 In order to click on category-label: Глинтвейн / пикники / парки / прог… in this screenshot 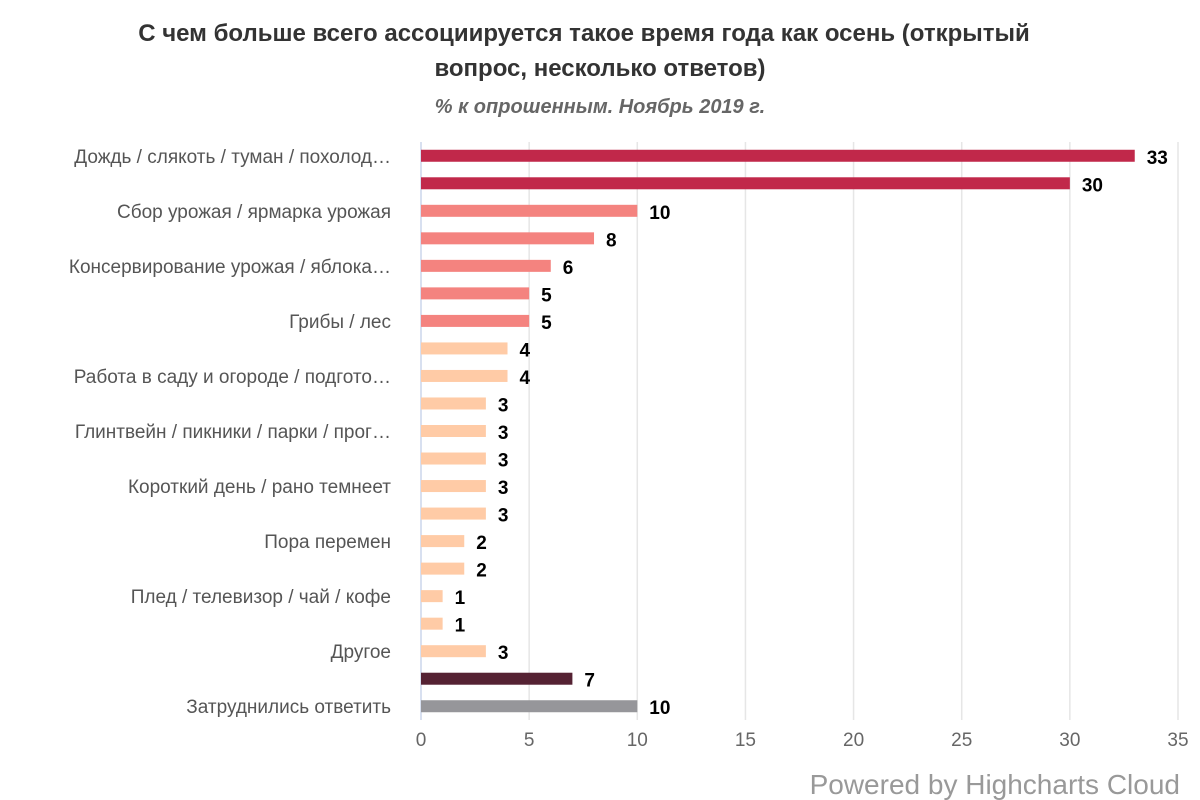, I will do `click(233, 432)`.